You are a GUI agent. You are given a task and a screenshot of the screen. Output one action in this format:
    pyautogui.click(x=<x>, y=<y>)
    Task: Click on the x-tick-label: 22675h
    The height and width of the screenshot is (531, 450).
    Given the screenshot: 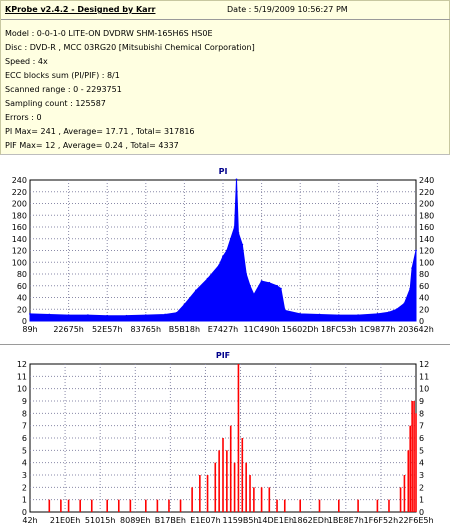 What is the action you would take?
    pyautogui.click(x=68, y=329)
    